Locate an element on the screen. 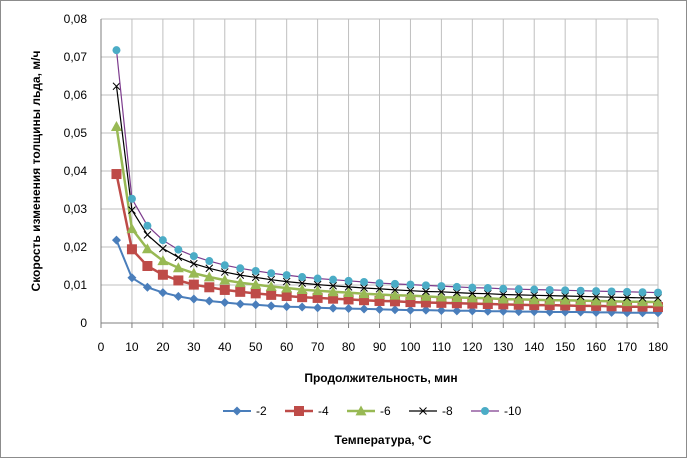 This screenshot has width=687, height=462. x-tick-label: 130 is located at coordinates (503, 347).